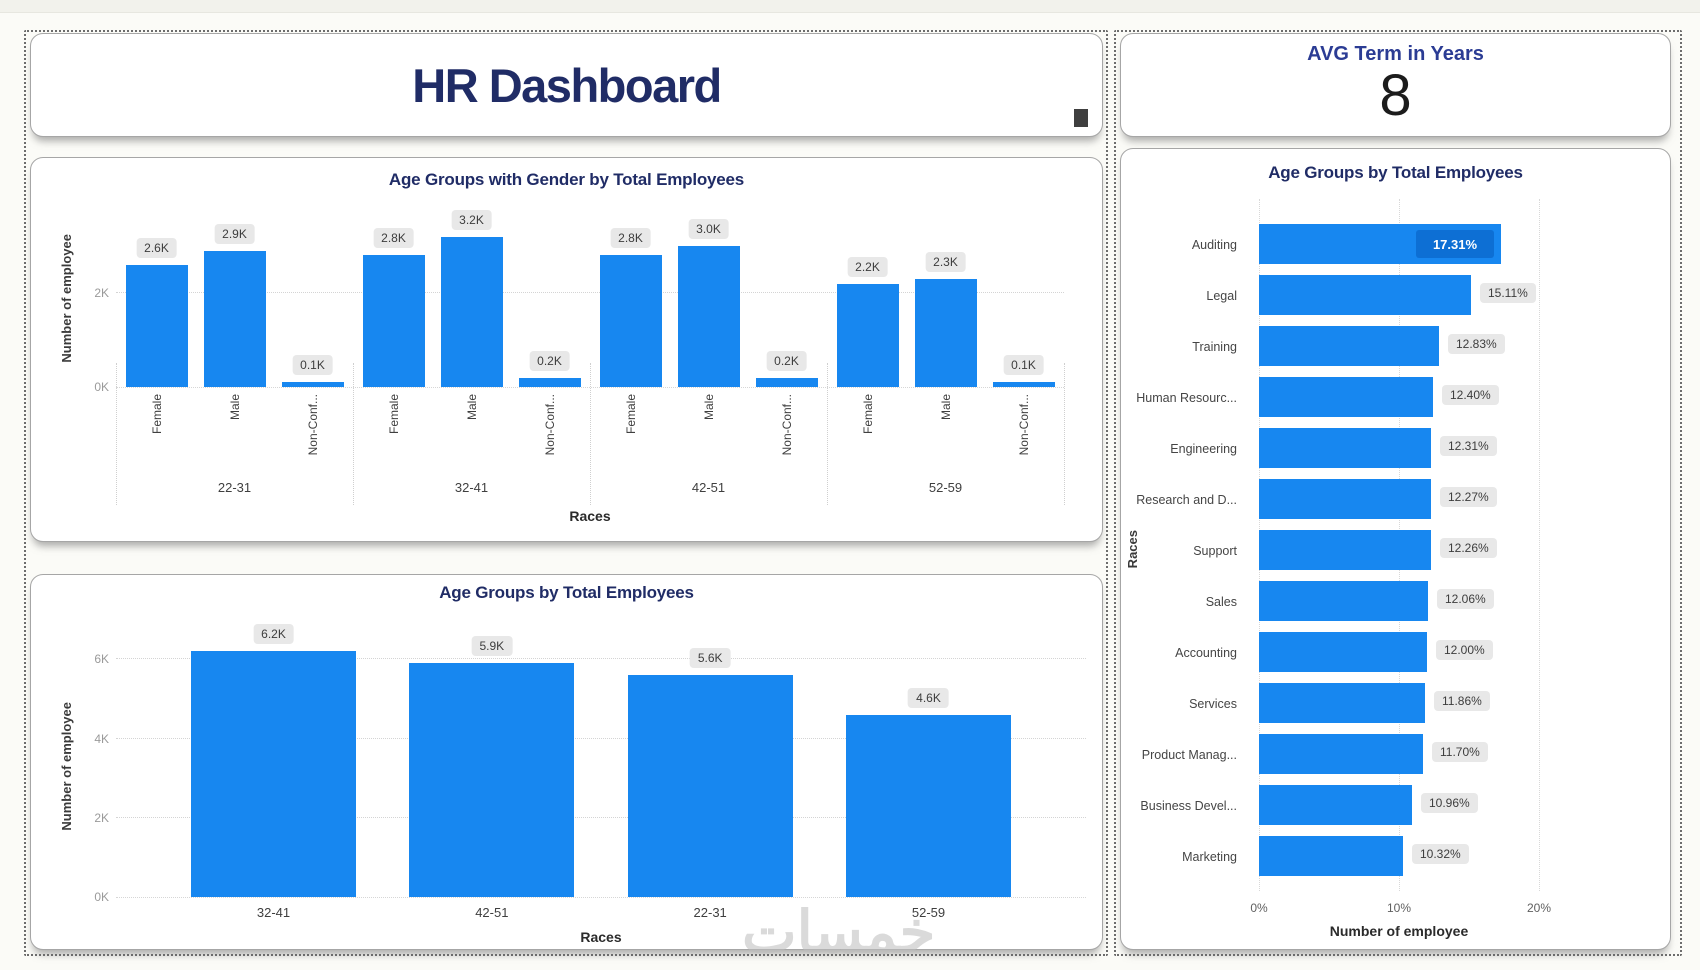 The width and height of the screenshot is (1700, 970). What do you see at coordinates (1440, 854) in the screenshot?
I see `data-label: 10.32%` at bounding box center [1440, 854].